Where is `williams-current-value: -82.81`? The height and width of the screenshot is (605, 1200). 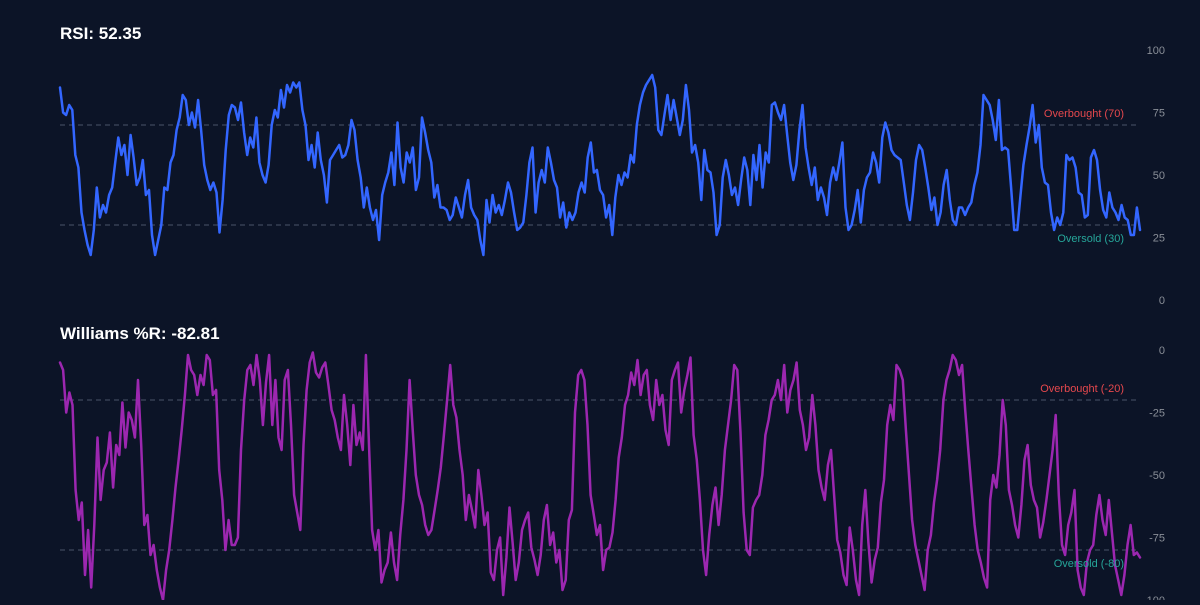 williams-current-value: -82.81 is located at coordinates (195, 333).